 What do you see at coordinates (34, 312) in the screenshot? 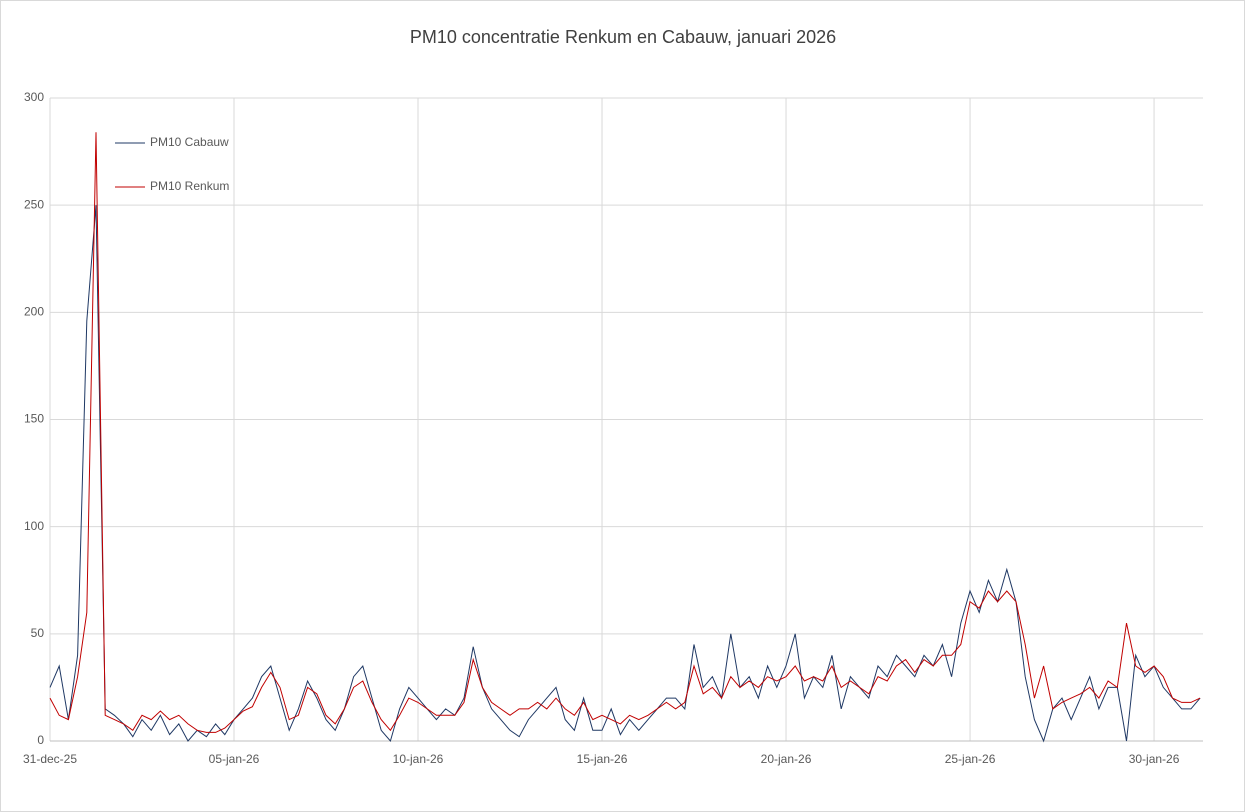
I see `y-tick-label: 200` at bounding box center [34, 312].